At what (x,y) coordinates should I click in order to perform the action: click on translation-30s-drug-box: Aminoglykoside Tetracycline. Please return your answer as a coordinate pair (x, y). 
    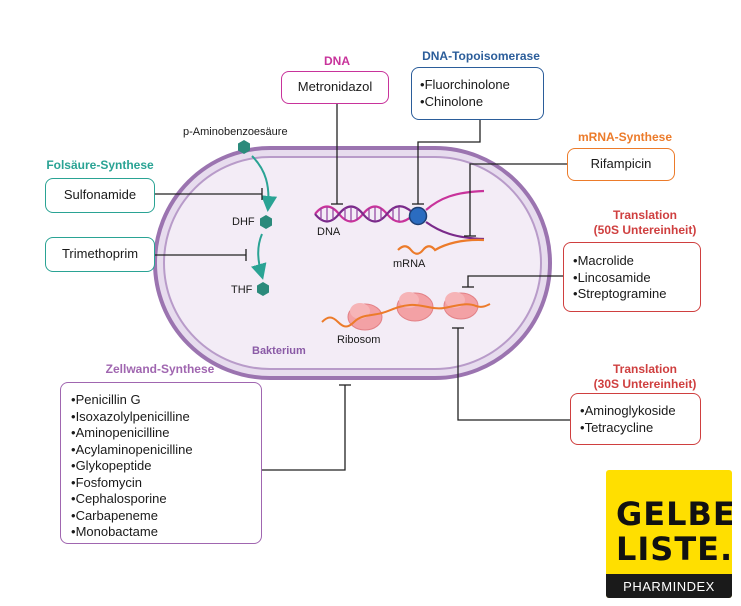
    Looking at the image, I should click on (635, 419).